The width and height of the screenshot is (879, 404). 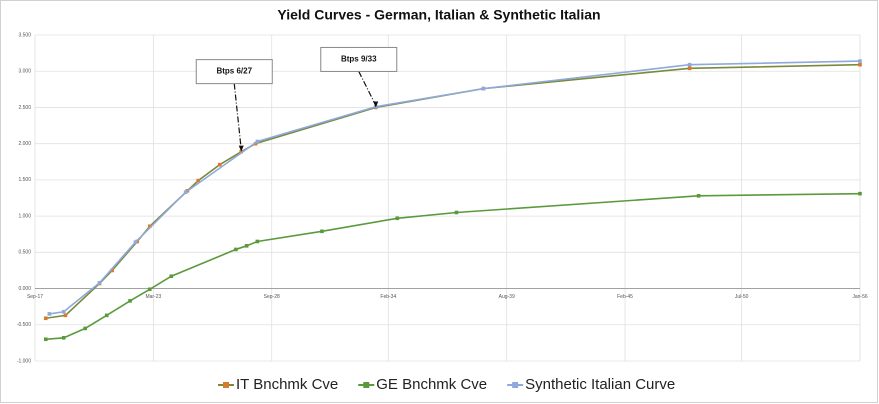 I want to click on x-tick-label: Mar-23, so click(x=153, y=297).